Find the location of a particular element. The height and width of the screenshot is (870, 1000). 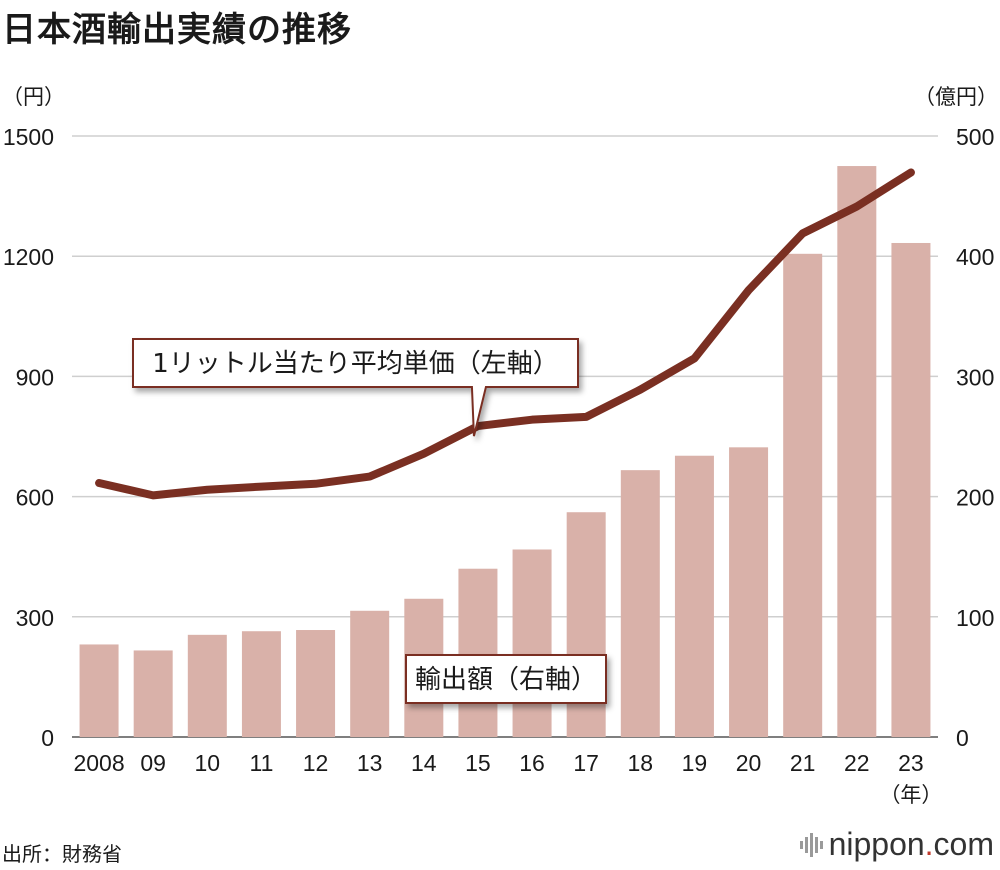

x-tick-label: 10 is located at coordinates (208, 763).